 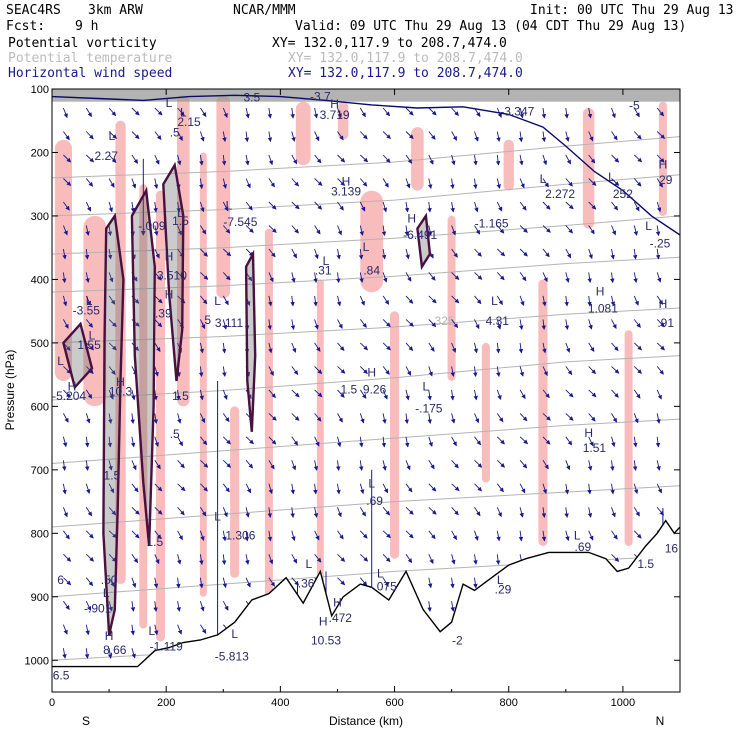 I want to click on hl-label: 29, so click(x=666, y=180).